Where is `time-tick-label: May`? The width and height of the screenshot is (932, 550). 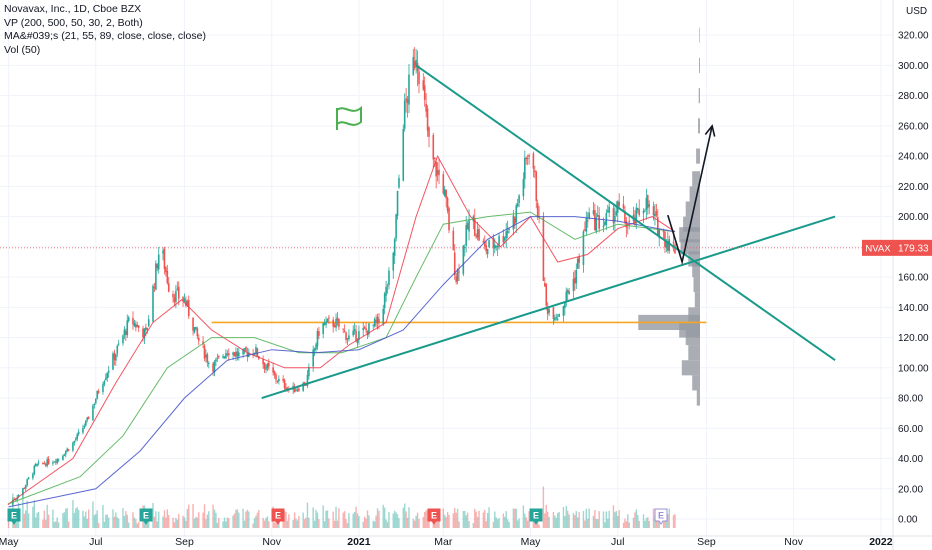 time-tick-label: May is located at coordinates (9, 542).